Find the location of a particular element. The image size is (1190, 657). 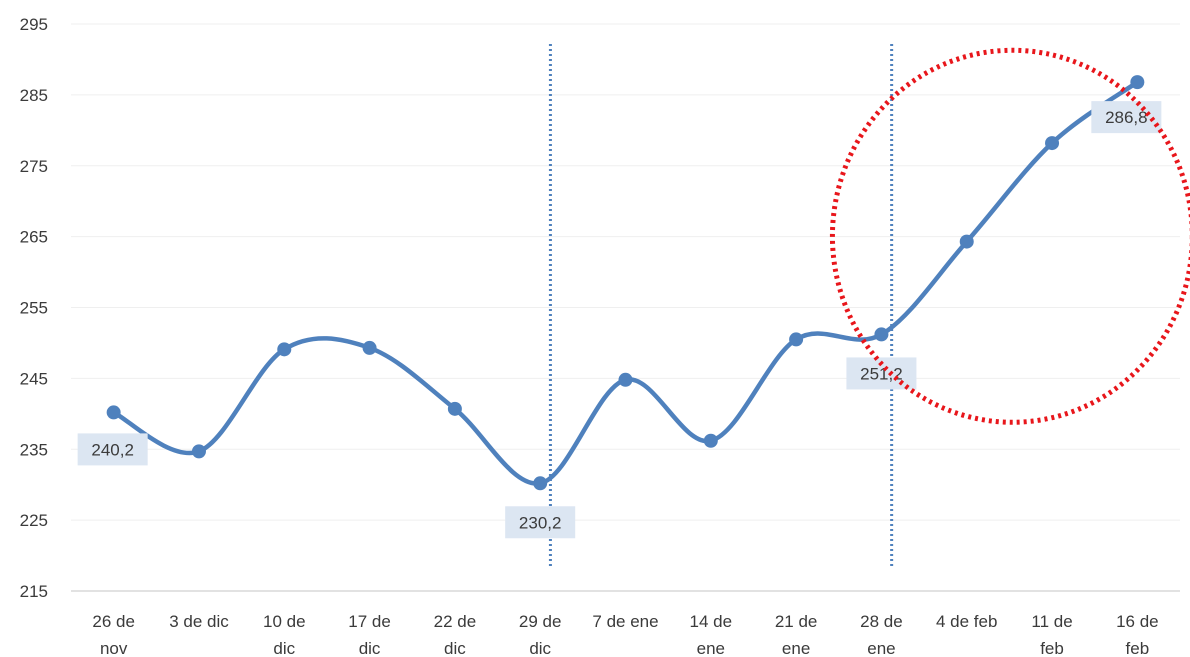

x-tick-label: 10 de dic is located at coordinates (284, 634).